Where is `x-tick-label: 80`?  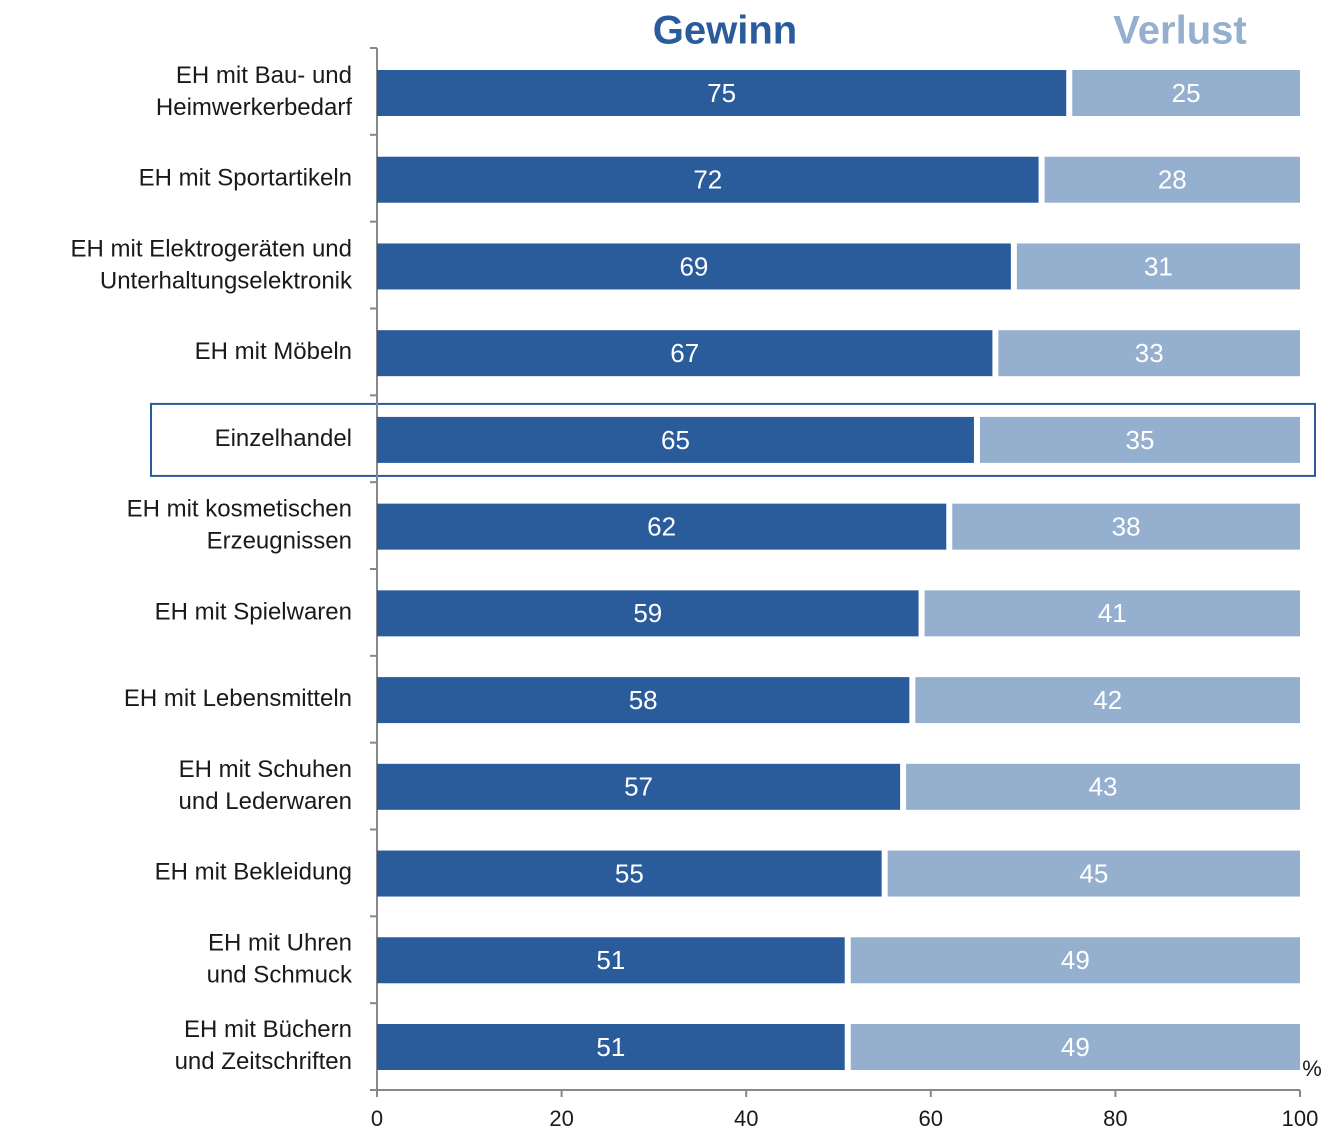 x-tick-label: 80 is located at coordinates (1115, 1118).